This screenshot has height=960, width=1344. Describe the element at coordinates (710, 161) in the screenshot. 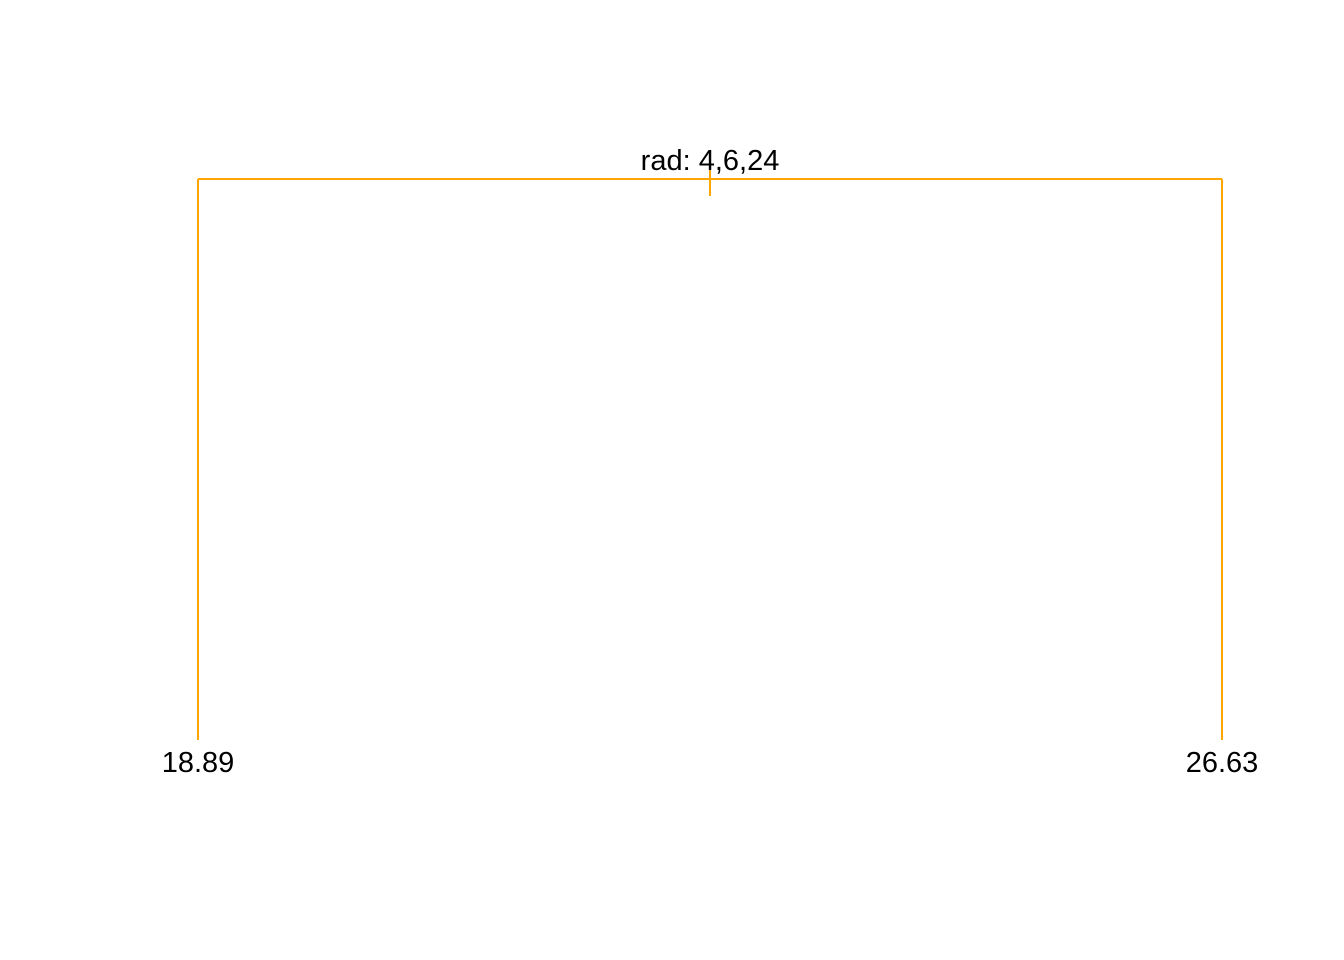

I see `split-label: rad: 4,6,24` at that location.